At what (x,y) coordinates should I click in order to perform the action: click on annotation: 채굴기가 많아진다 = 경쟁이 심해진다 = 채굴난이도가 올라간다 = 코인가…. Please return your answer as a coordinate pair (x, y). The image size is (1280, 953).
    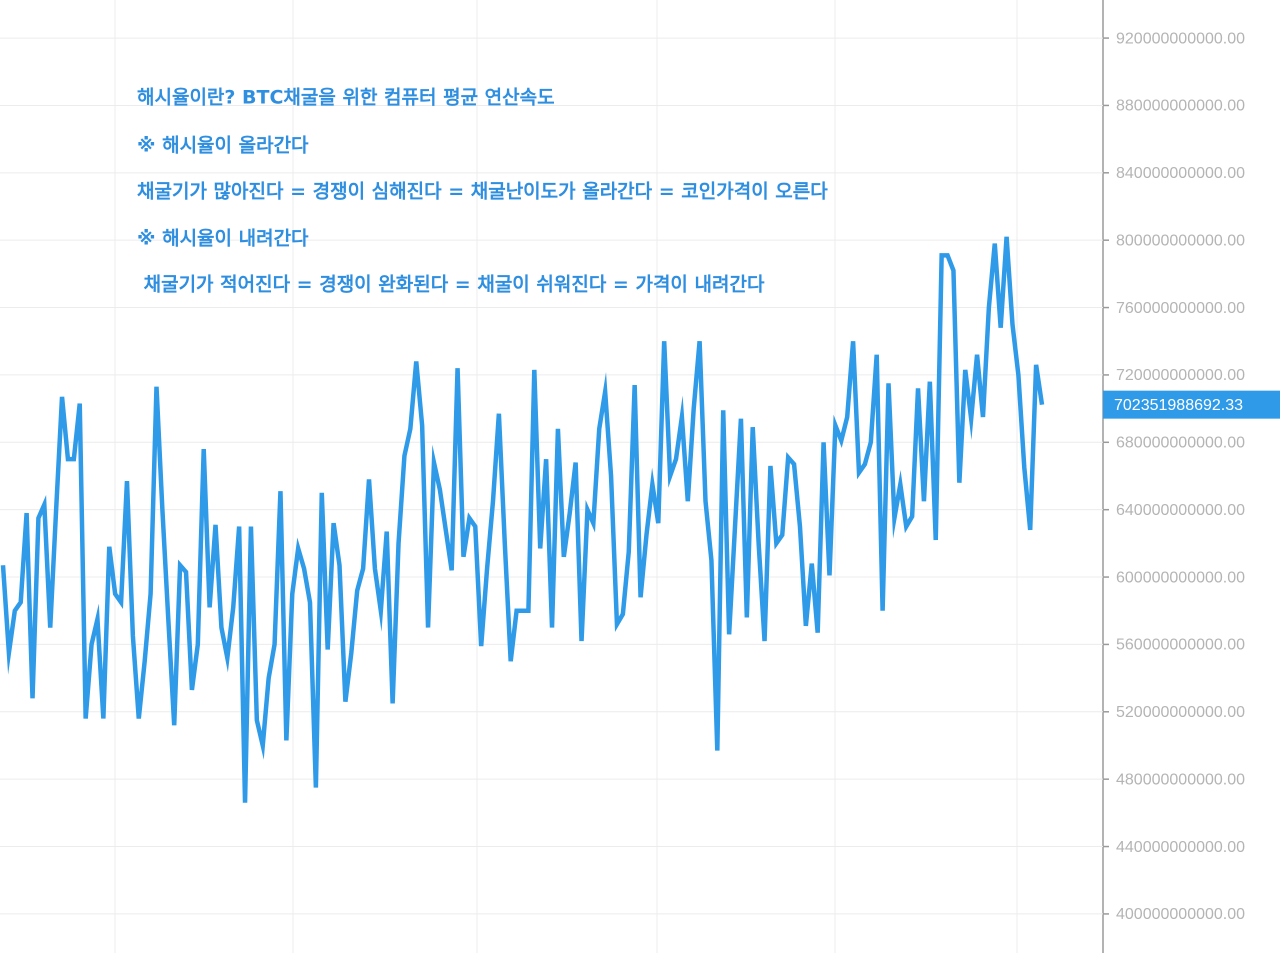
    Looking at the image, I should click on (482, 192).